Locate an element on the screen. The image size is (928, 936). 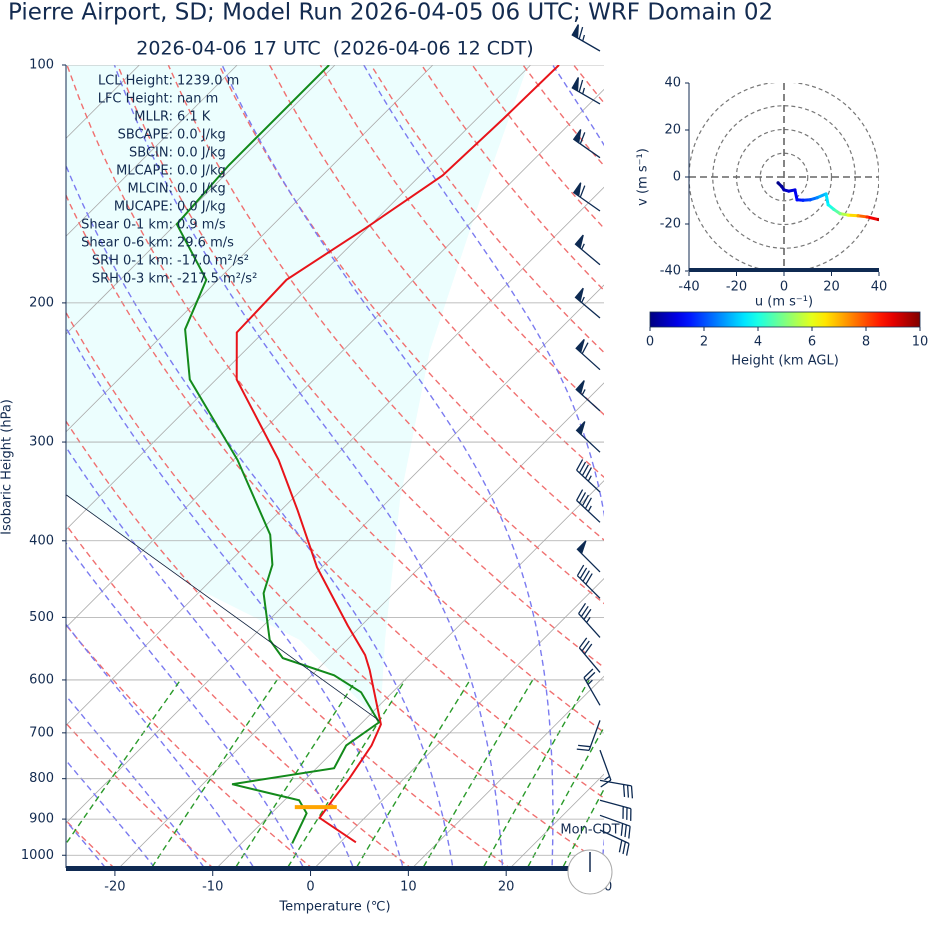
hodograph: -40 -20 0 20 40 -40 -20 0 20 40 0 2 4 6 8 10 is located at coordinates (787, 213).